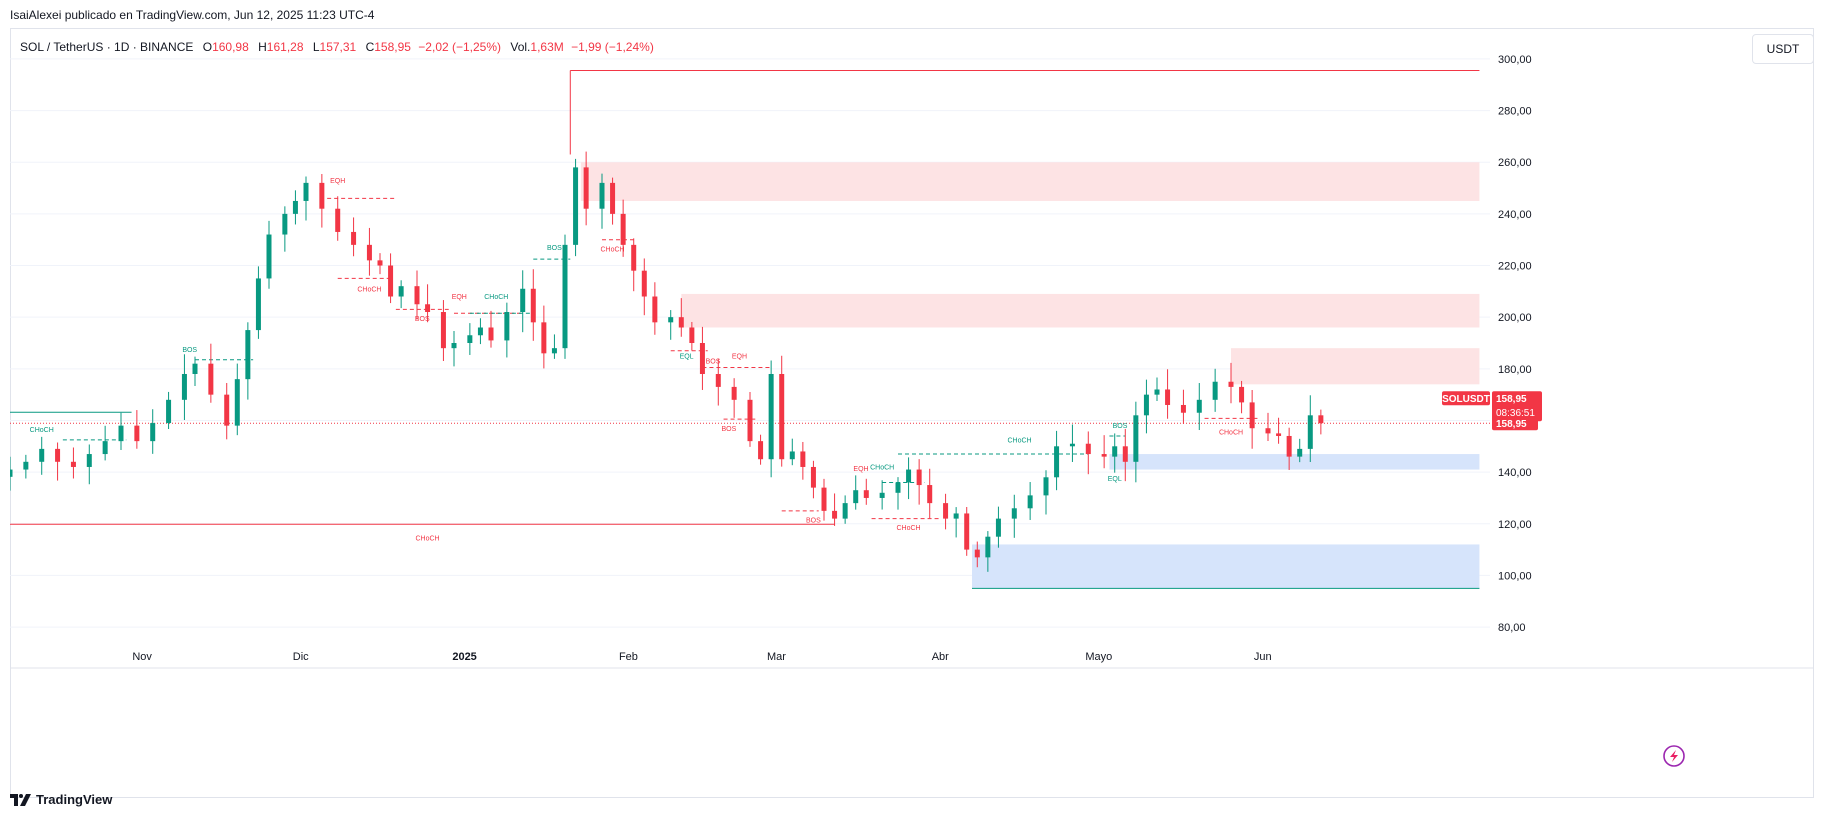 This screenshot has width=1826, height=820. Describe the element at coordinates (520, 47) in the screenshot. I see `volume-label: Vol.` at that location.